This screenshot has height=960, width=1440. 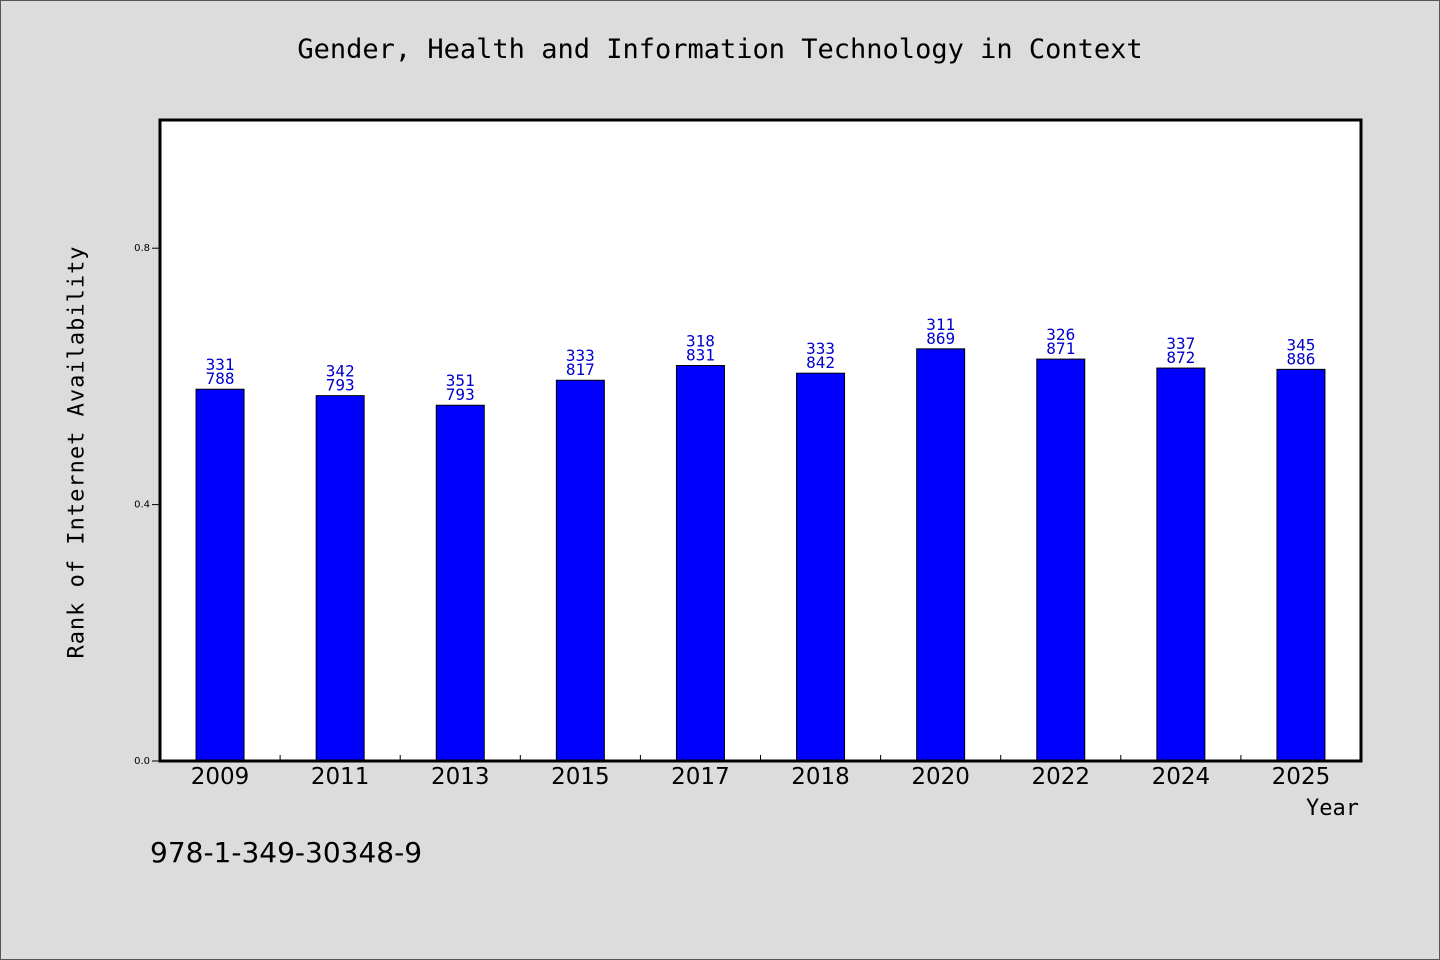 What do you see at coordinates (220, 364) in the screenshot?
I see `bar-label-top: 331` at bounding box center [220, 364].